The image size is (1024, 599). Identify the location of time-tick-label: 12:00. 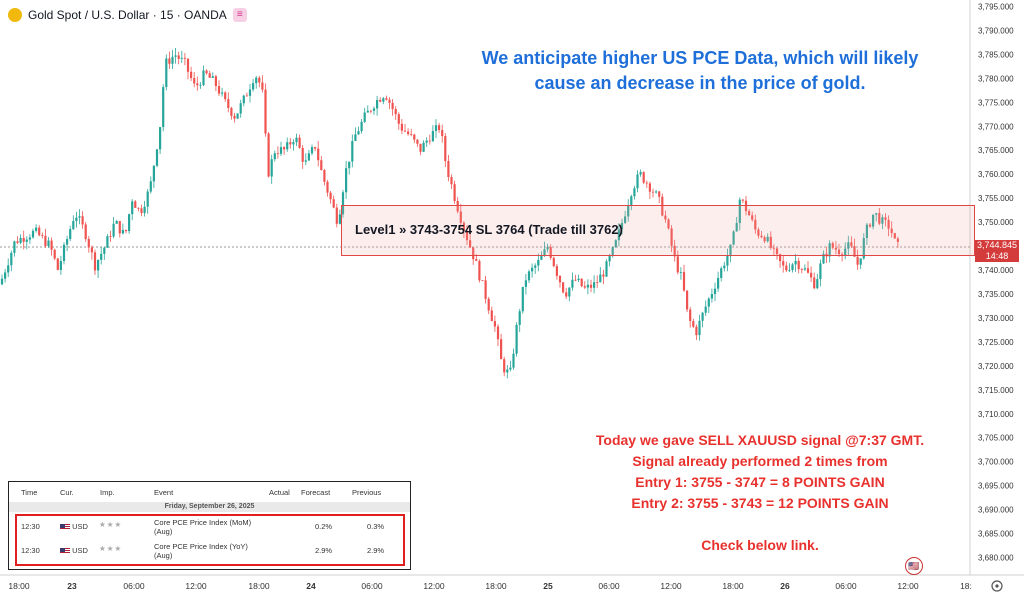
(434, 586).